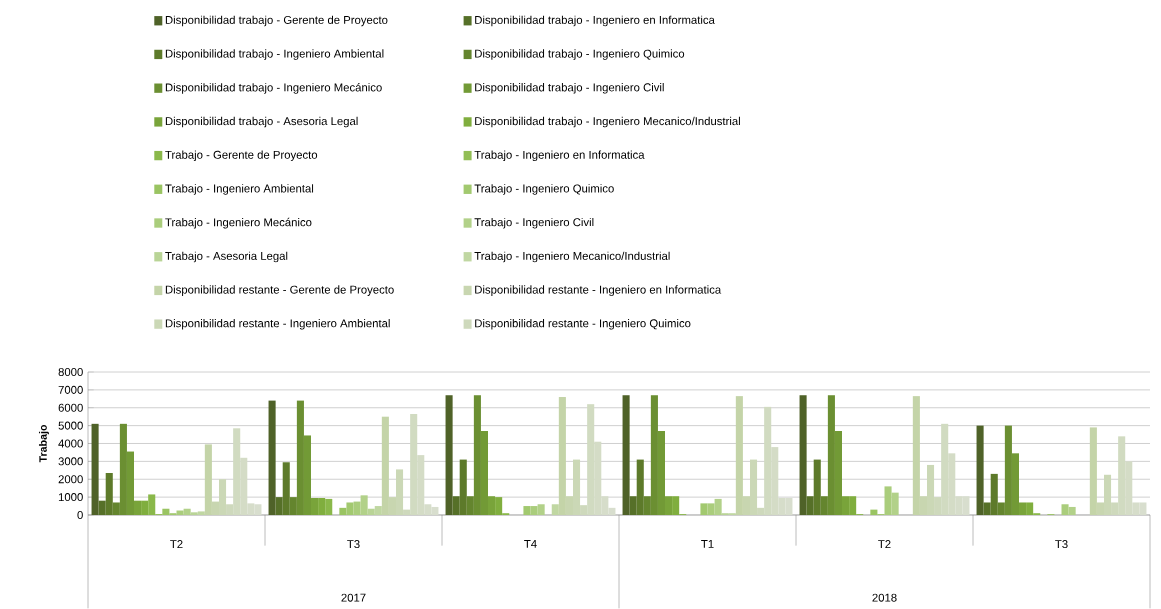 The height and width of the screenshot is (609, 1161). What do you see at coordinates (544, 189) in the screenshot?
I see `legend-label: Trabajo - Ingeniero Quimico` at bounding box center [544, 189].